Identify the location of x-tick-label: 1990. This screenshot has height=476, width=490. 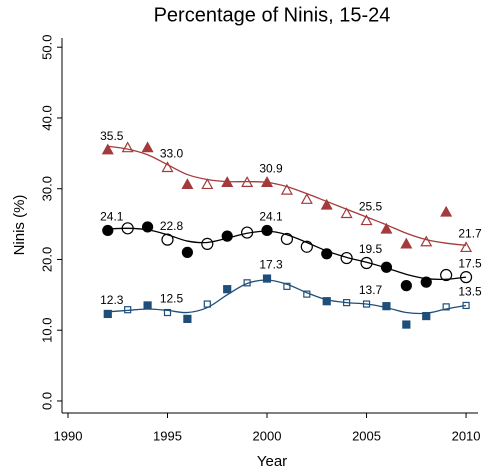
(68, 435).